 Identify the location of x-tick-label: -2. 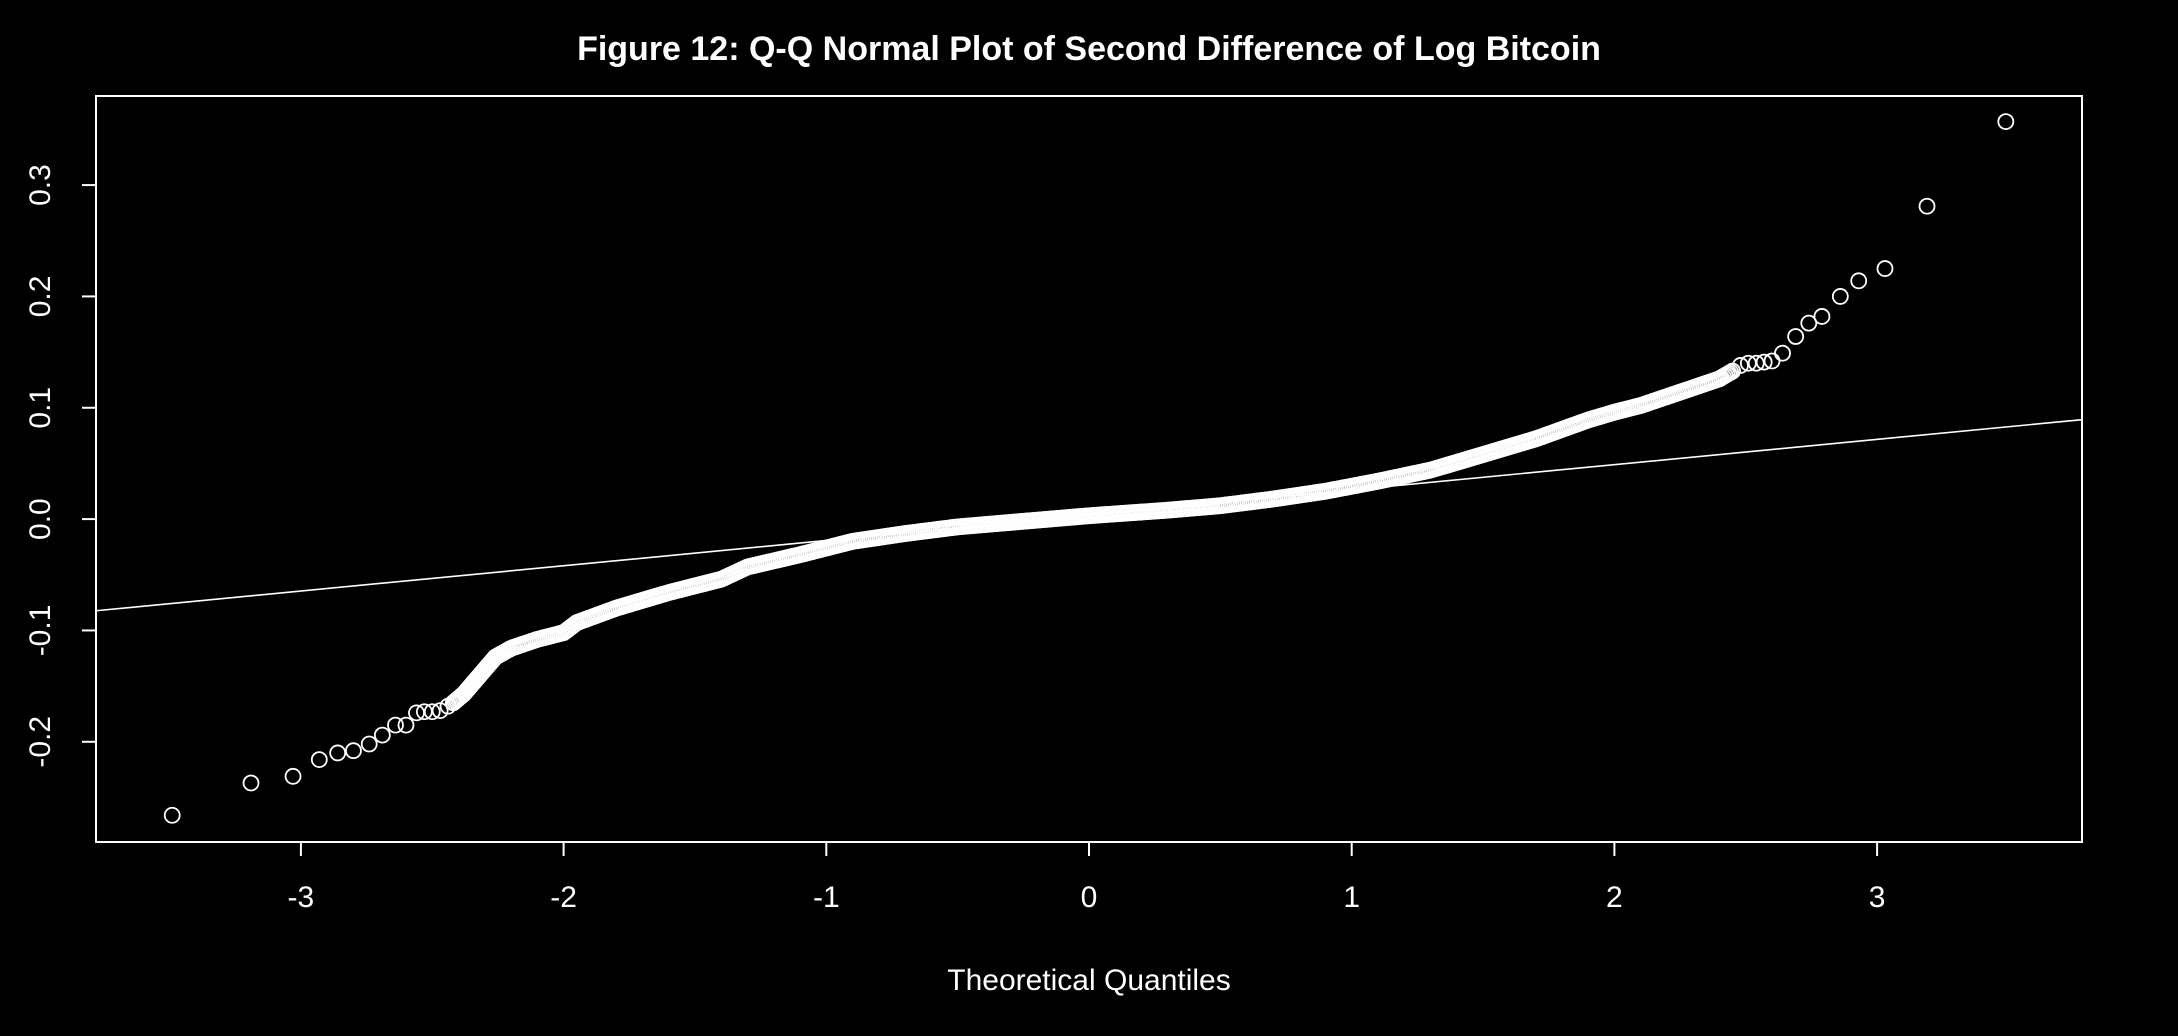
(563, 897).